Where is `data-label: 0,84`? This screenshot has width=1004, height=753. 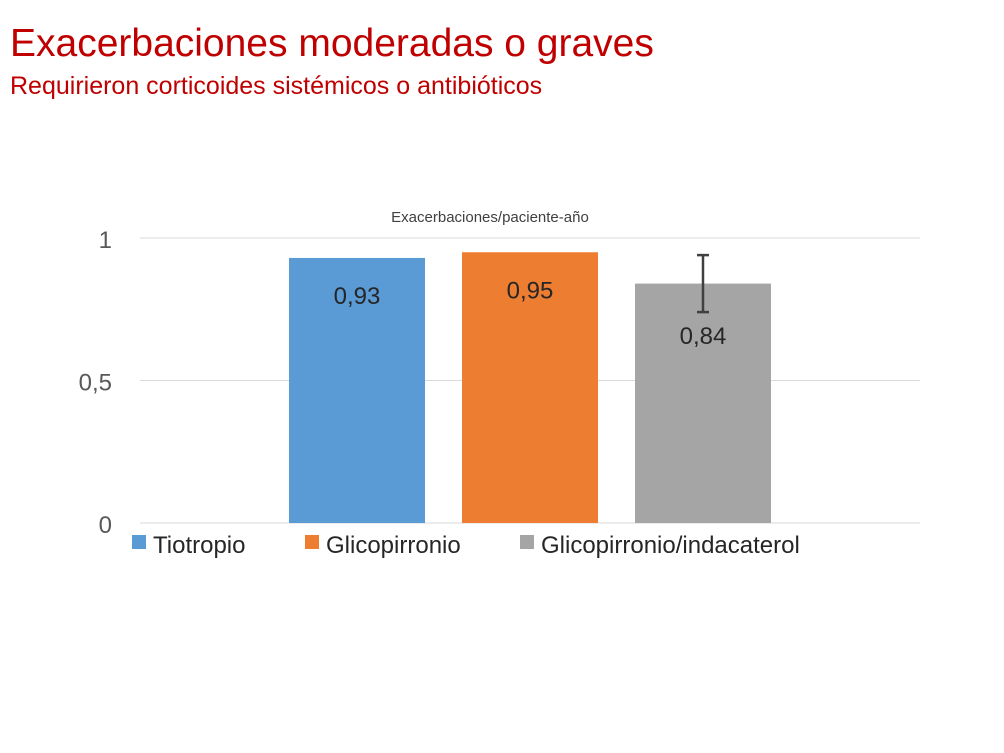 data-label: 0,84 is located at coordinates (703, 336).